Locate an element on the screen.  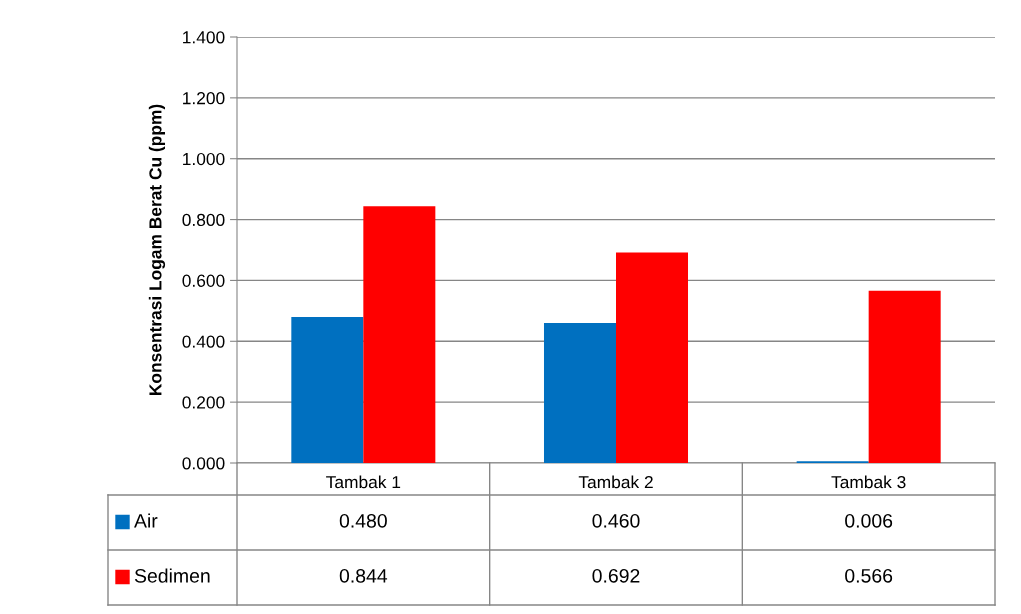
y-tick-label: 1.400 is located at coordinates (204, 37).